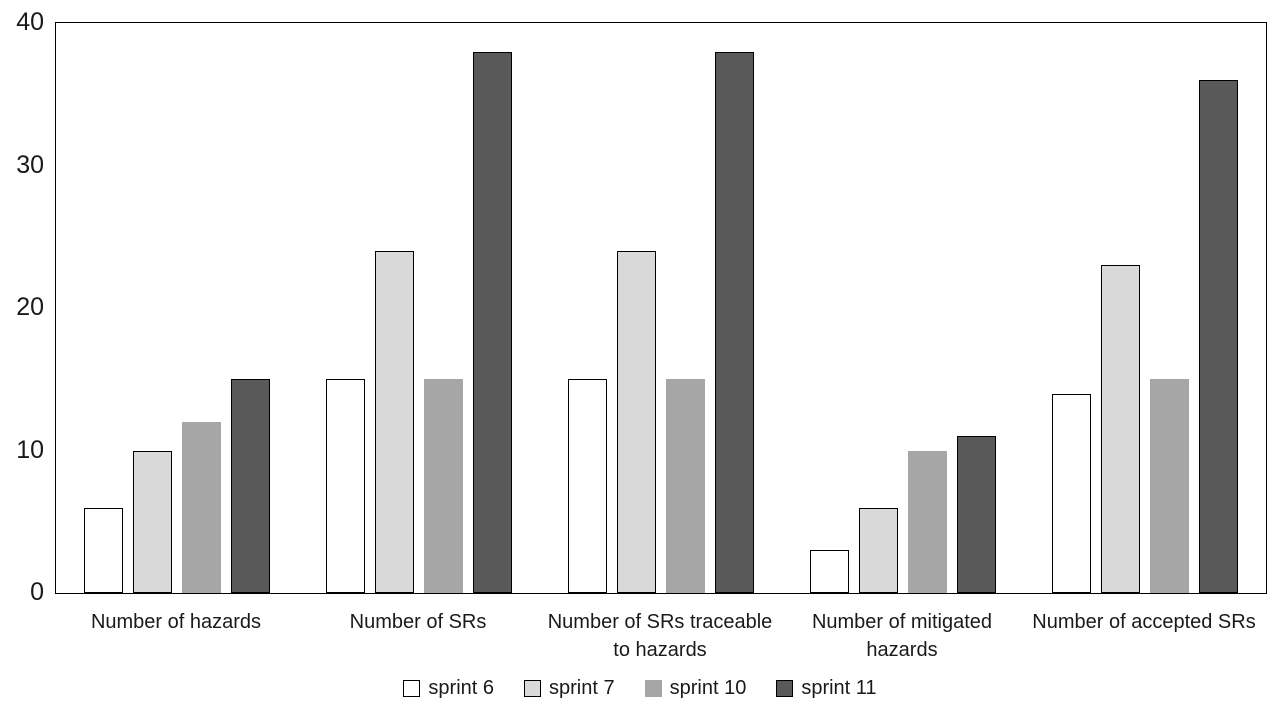 This screenshot has height=720, width=1280. What do you see at coordinates (1144, 622) in the screenshot?
I see `x-axis-category-label: Number of accepted SRs` at bounding box center [1144, 622].